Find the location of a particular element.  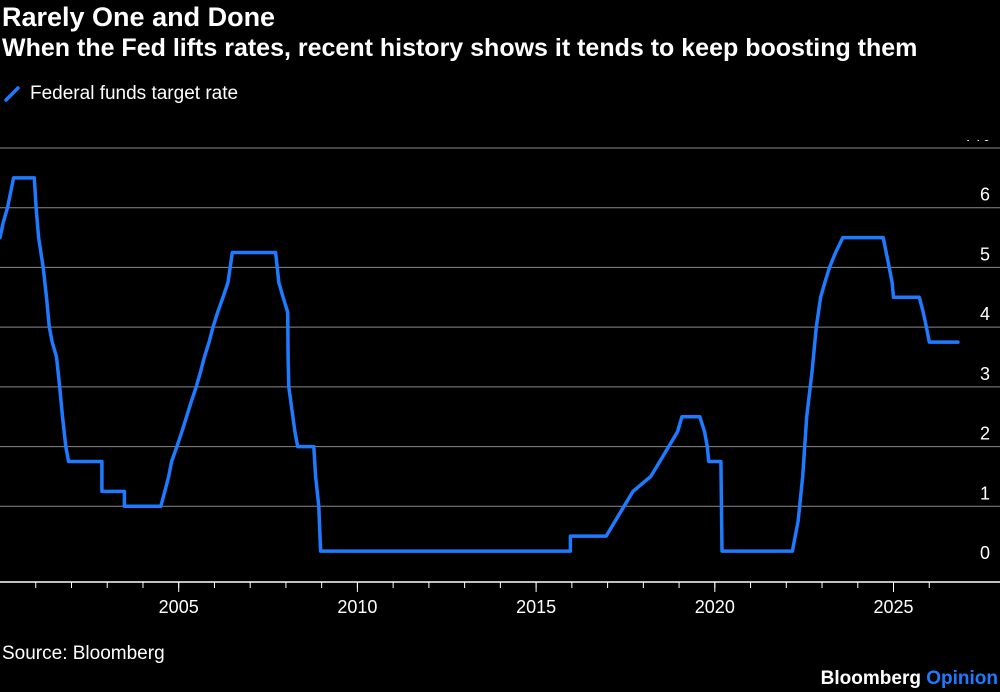

y-tick-label: 7% is located at coordinates (977, 142).